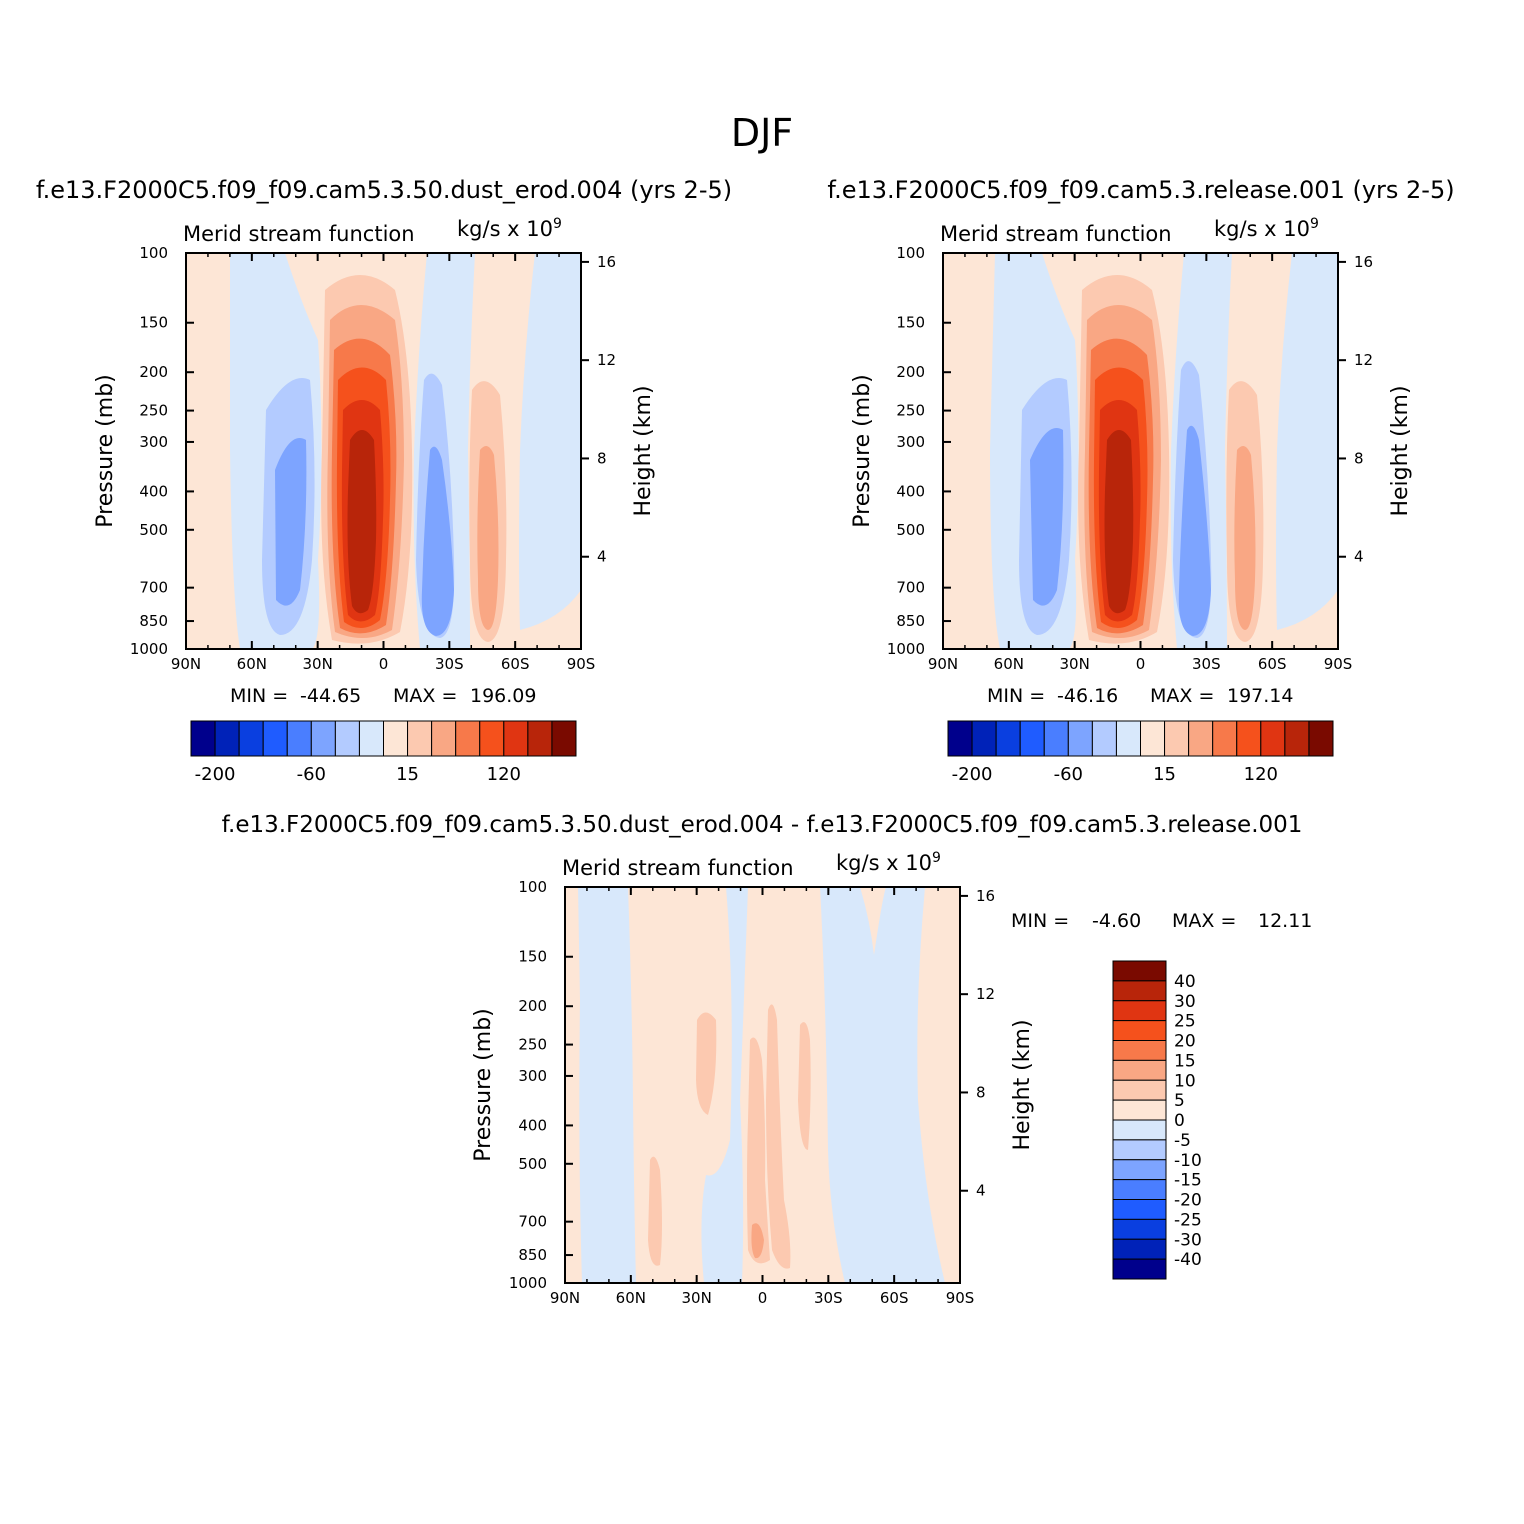 This screenshot has width=1524, height=1524. I want to click on panel-c-contour-pos-d, so click(778, 1136).